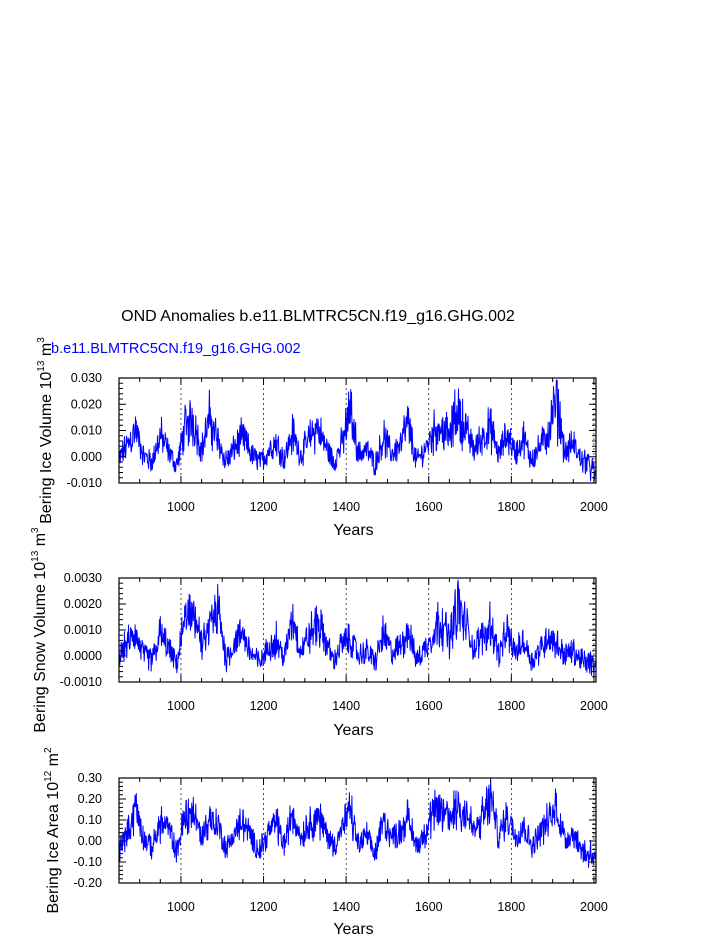  Describe the element at coordinates (90, 778) in the screenshot. I see `y-tick-label: 0.30` at that location.